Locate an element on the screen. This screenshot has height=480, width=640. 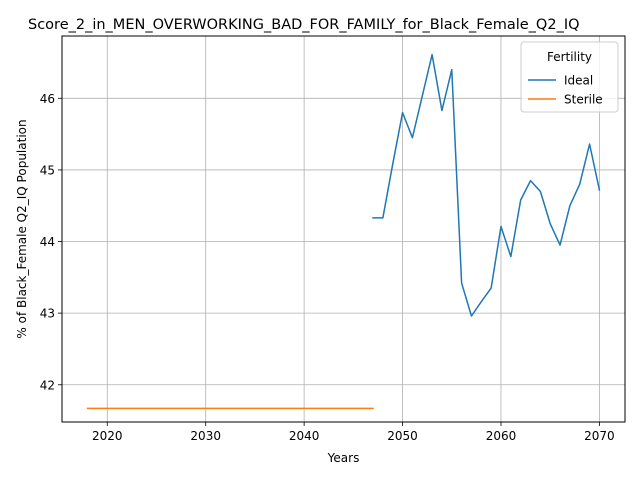
y-tick-label: 46 is located at coordinates (47, 99).